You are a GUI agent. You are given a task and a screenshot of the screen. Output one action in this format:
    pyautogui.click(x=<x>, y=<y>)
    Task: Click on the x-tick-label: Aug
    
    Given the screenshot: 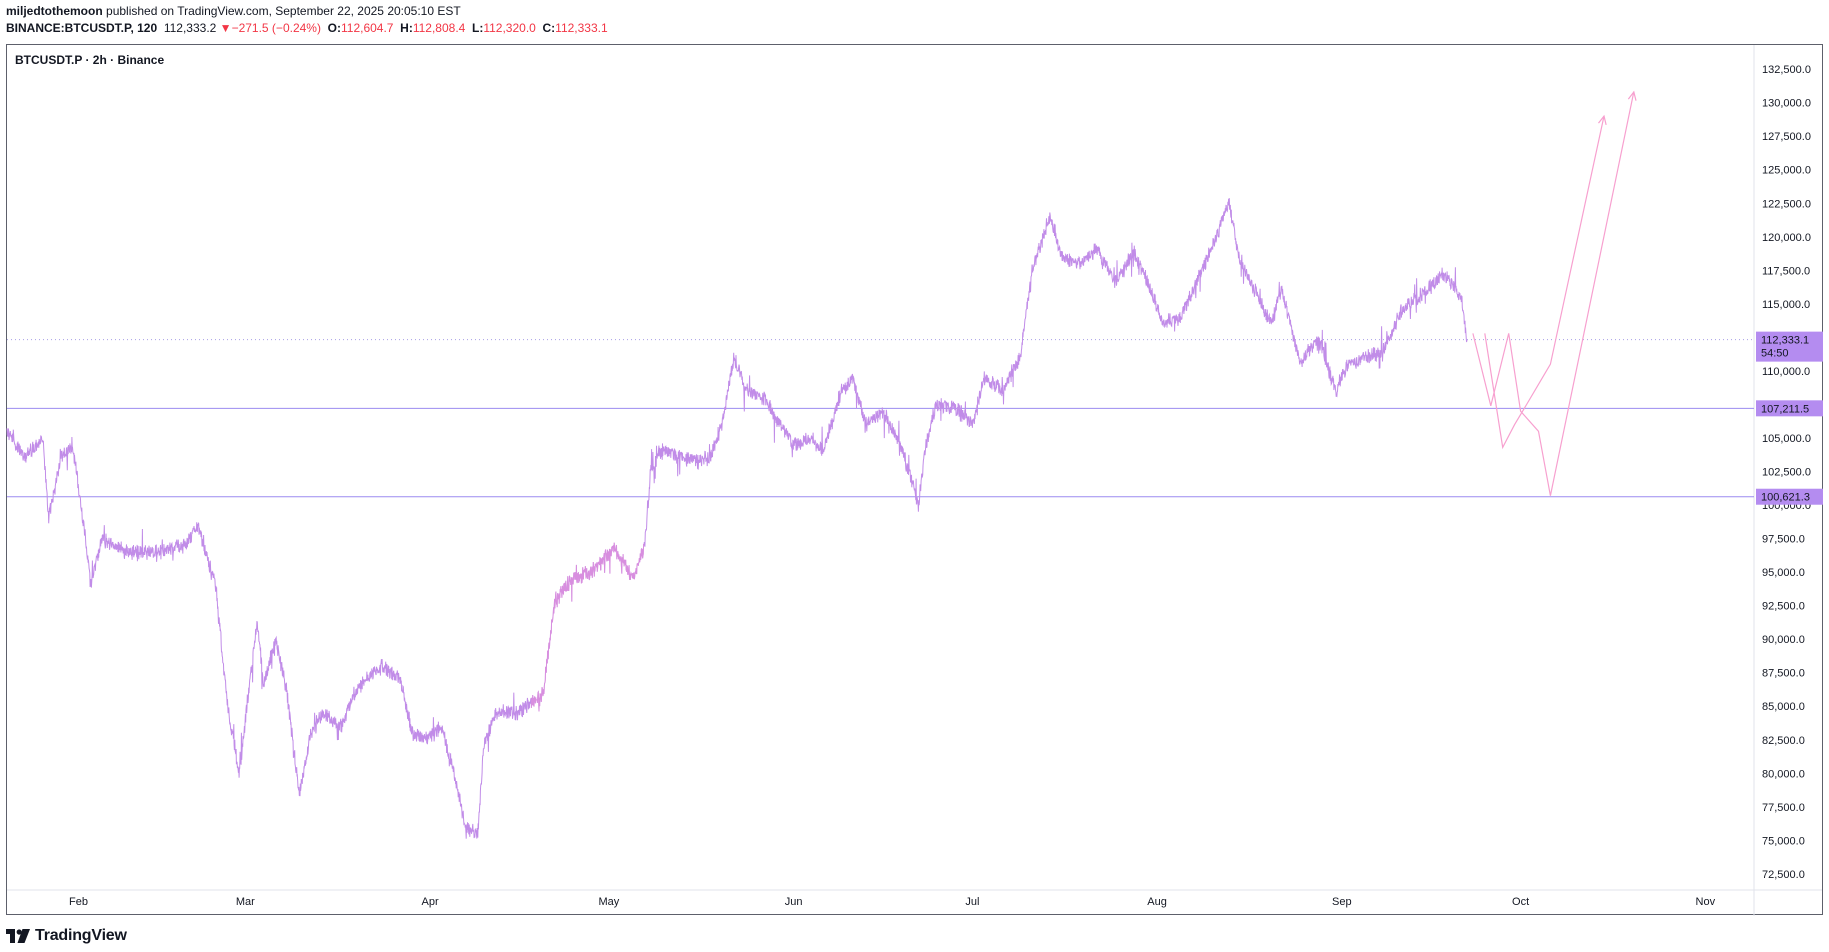 What is the action you would take?
    pyautogui.click(x=1157, y=902)
    